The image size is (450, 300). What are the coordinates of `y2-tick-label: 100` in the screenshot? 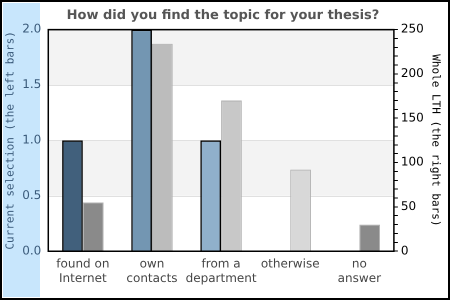 It's located at (412, 161).